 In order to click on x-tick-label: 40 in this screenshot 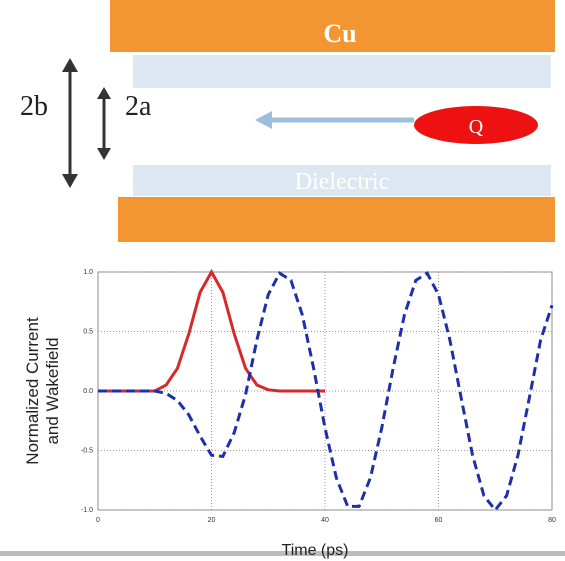, I will do `click(325, 520)`.